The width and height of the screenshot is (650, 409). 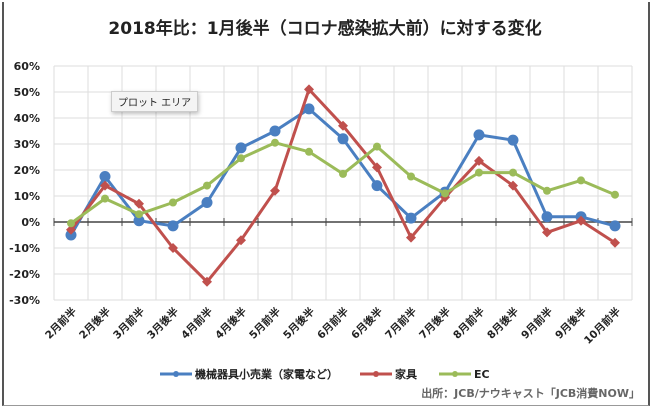 I want to click on y-tick-label: 30%, so click(x=27, y=144).